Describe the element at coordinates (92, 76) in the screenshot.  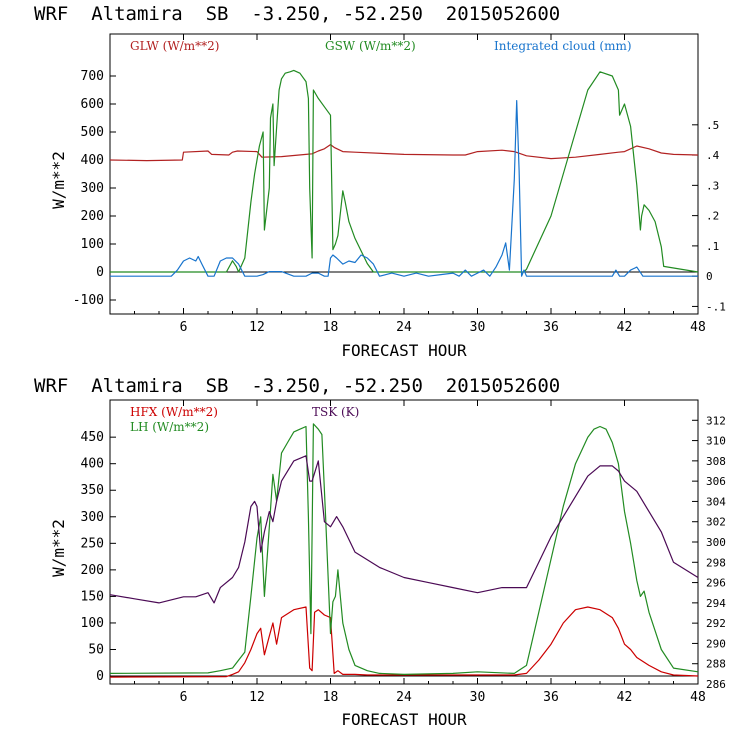
I see `y-tick-label: 700` at that location.